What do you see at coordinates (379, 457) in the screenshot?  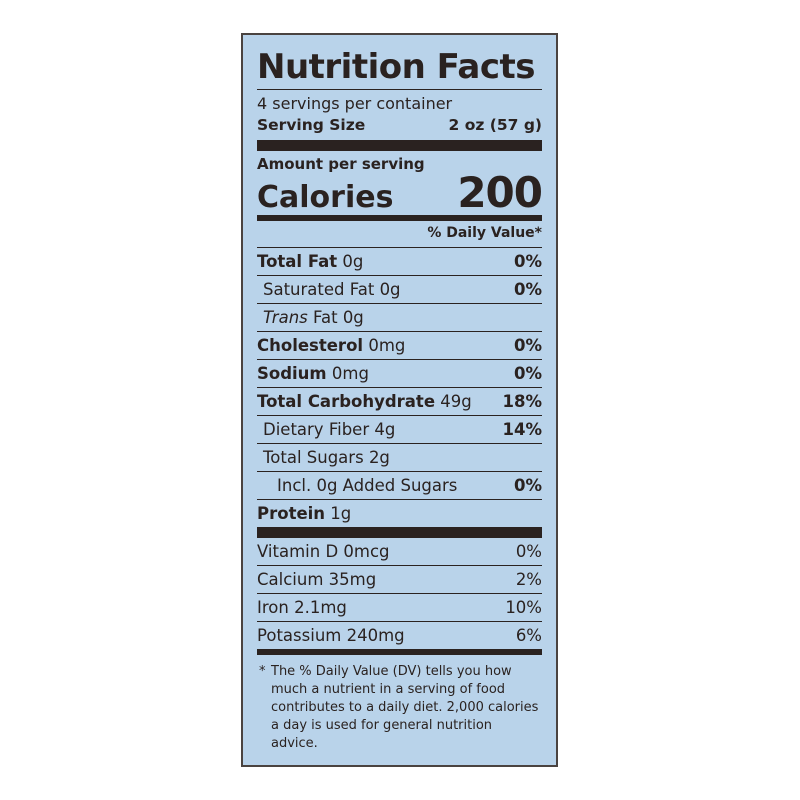 I see `nutrient-amount: 2g` at bounding box center [379, 457].